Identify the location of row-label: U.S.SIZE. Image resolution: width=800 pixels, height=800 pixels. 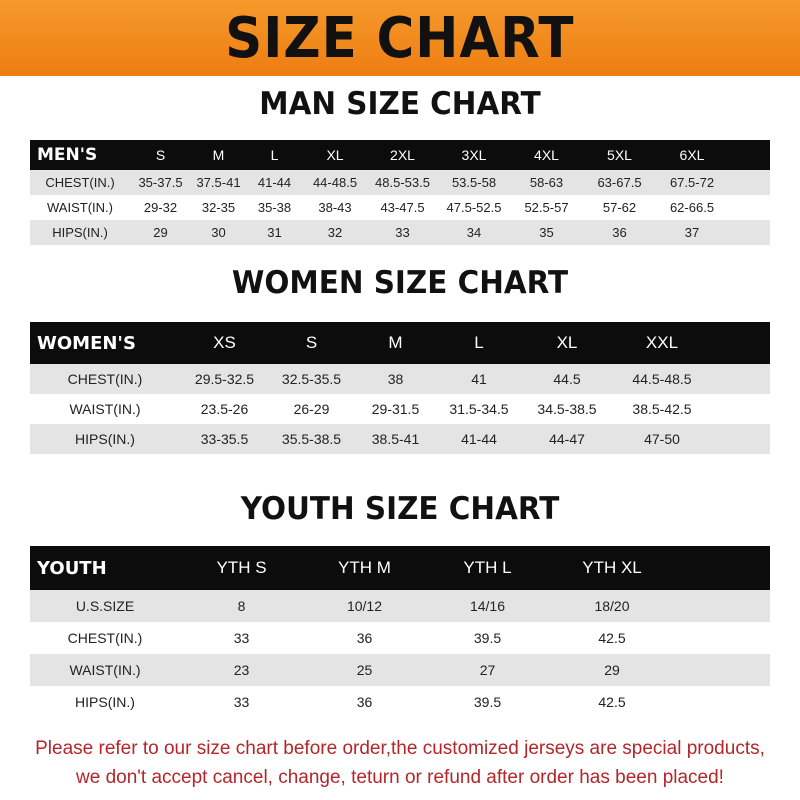
(105, 606).